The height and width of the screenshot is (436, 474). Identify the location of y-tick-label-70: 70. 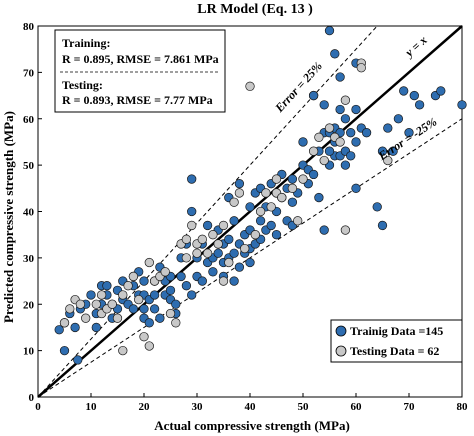
(29, 73).